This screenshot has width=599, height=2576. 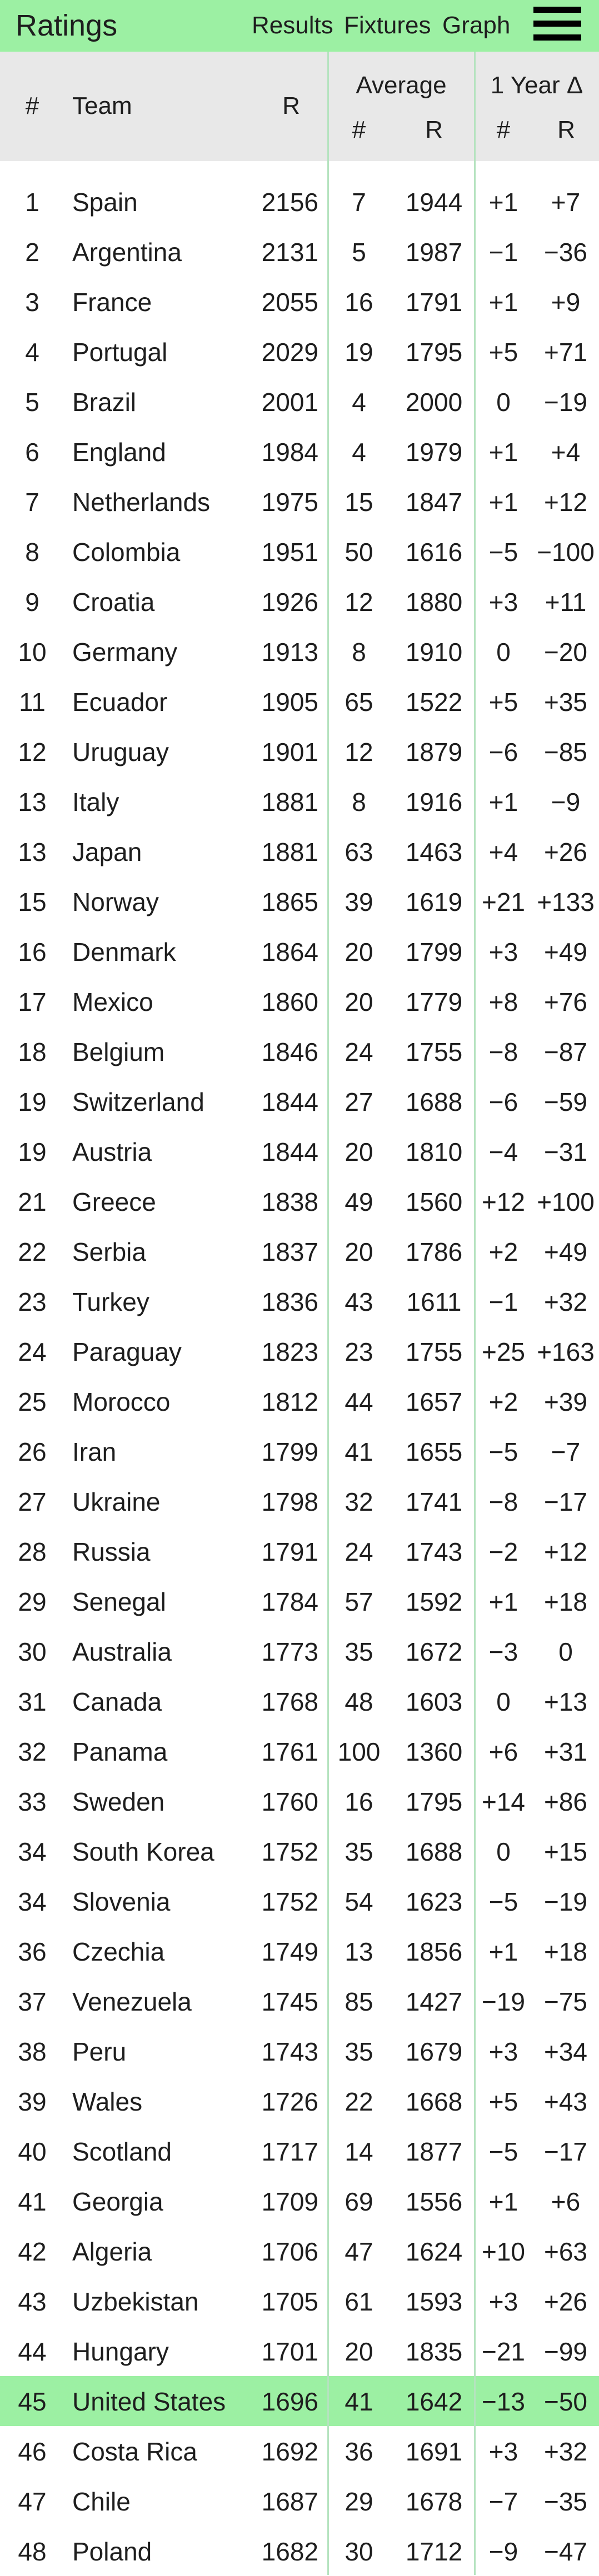 I want to click on team-name-cell: Georgia, so click(x=117, y=2201).